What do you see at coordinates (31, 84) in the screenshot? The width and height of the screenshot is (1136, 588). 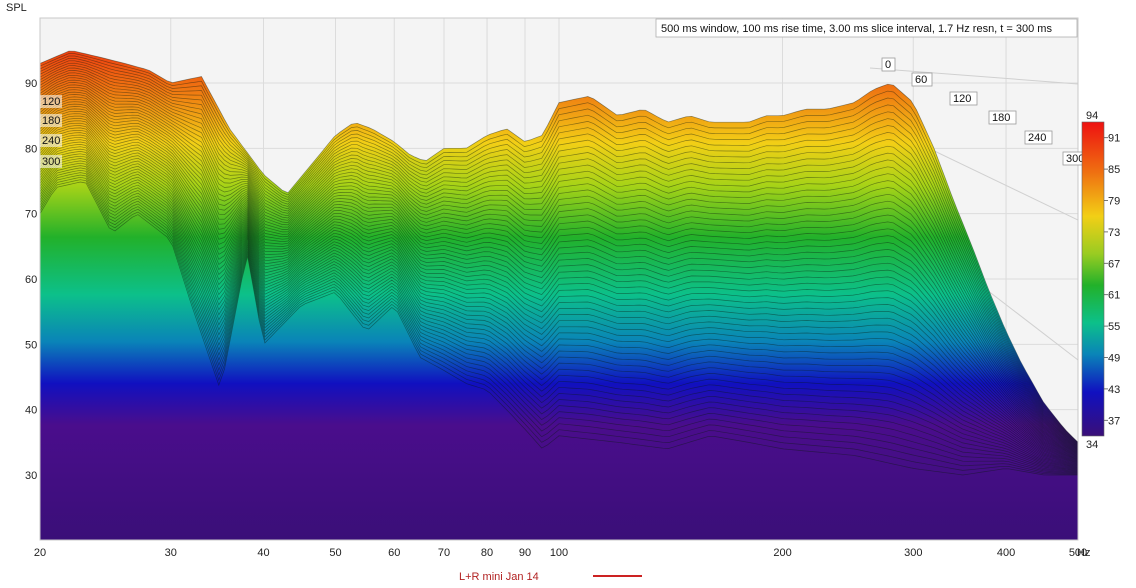 I see `y-tick-label-90: 90` at bounding box center [31, 84].